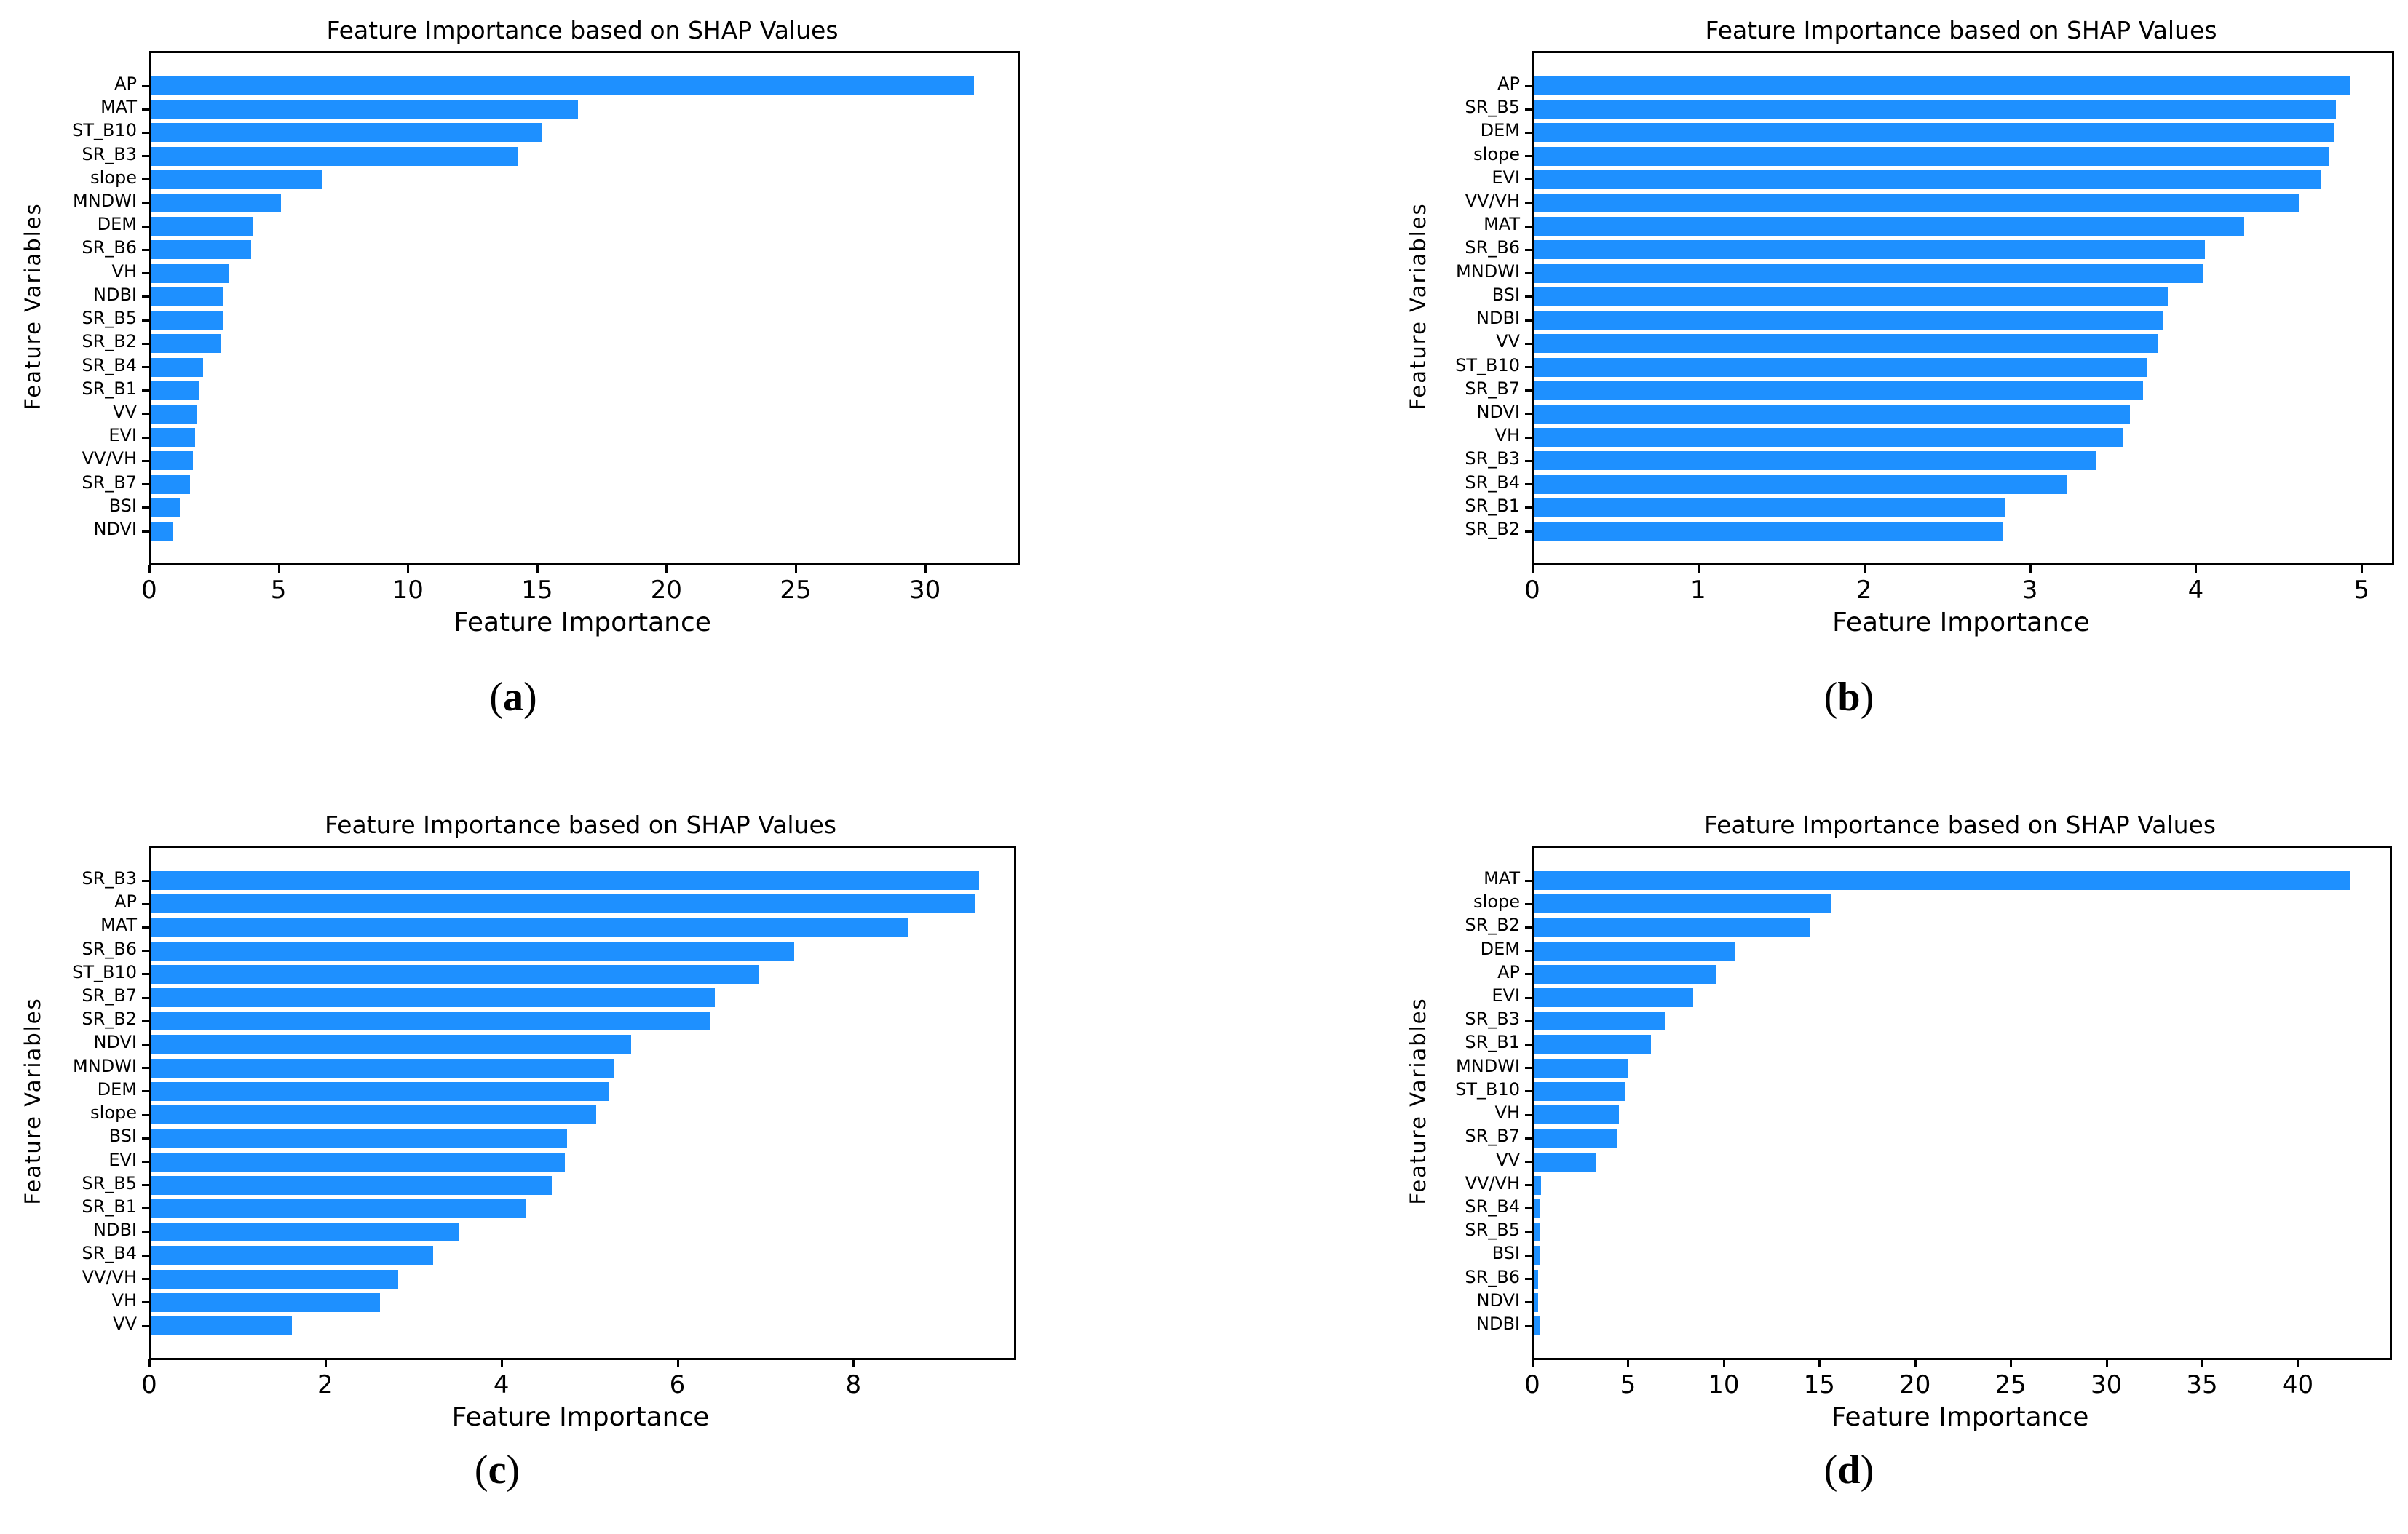  I want to click on bar-ap, so click(562, 85).